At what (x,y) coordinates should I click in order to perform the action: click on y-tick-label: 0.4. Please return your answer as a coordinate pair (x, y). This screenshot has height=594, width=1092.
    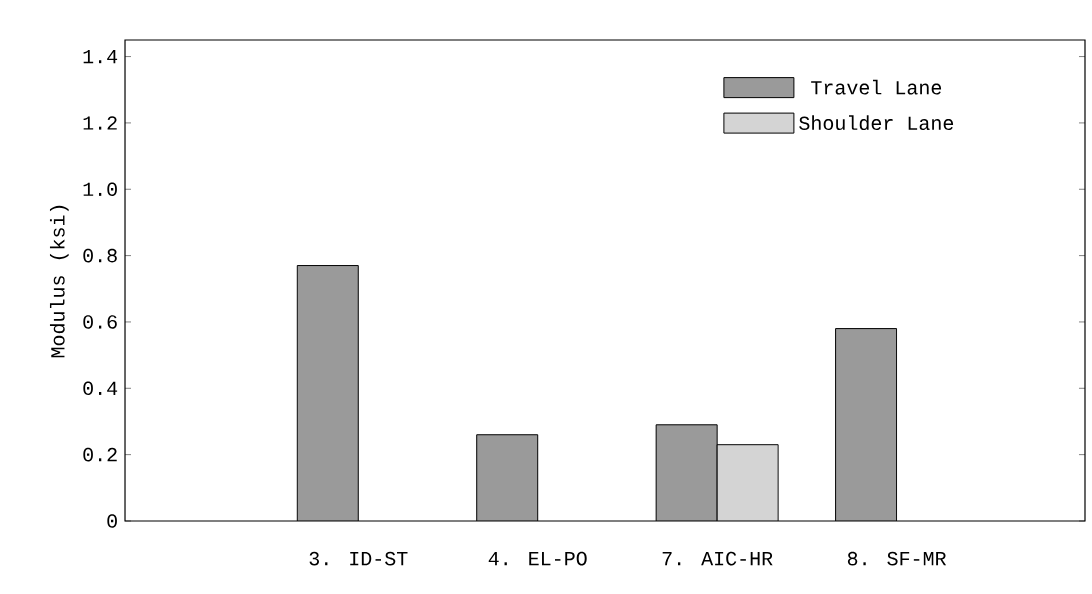
    Looking at the image, I should click on (100, 388).